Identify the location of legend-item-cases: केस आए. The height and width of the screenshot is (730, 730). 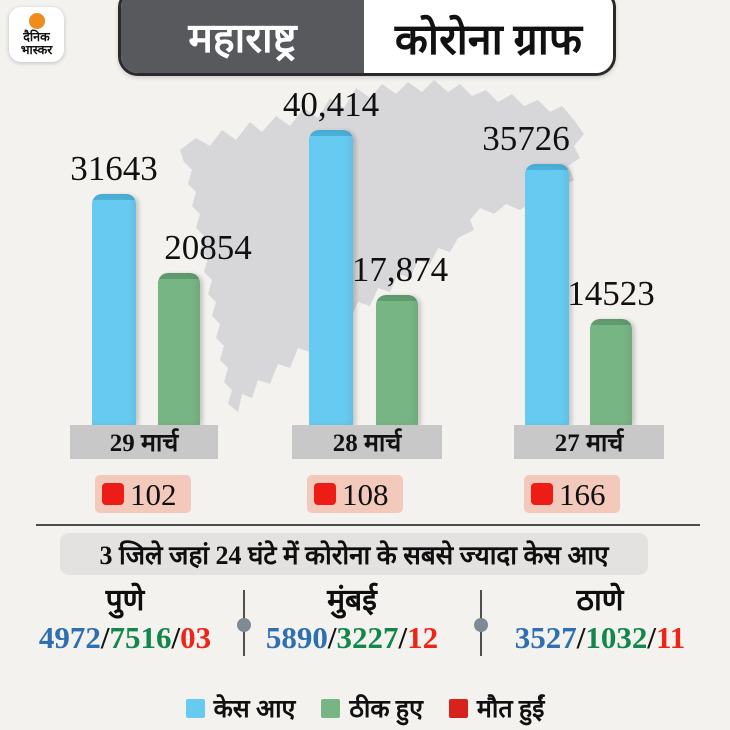
(240, 708).